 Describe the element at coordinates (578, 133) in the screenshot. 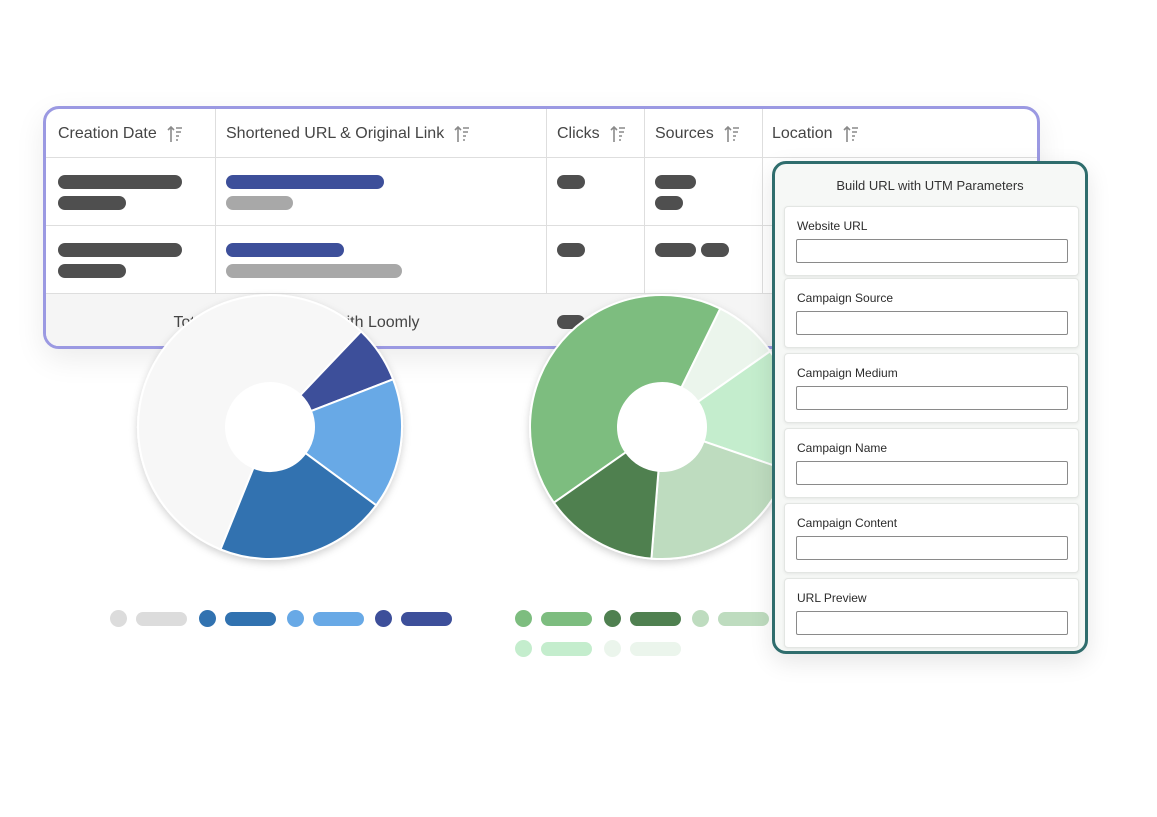

I see `column-header-label: Clicks` at that location.